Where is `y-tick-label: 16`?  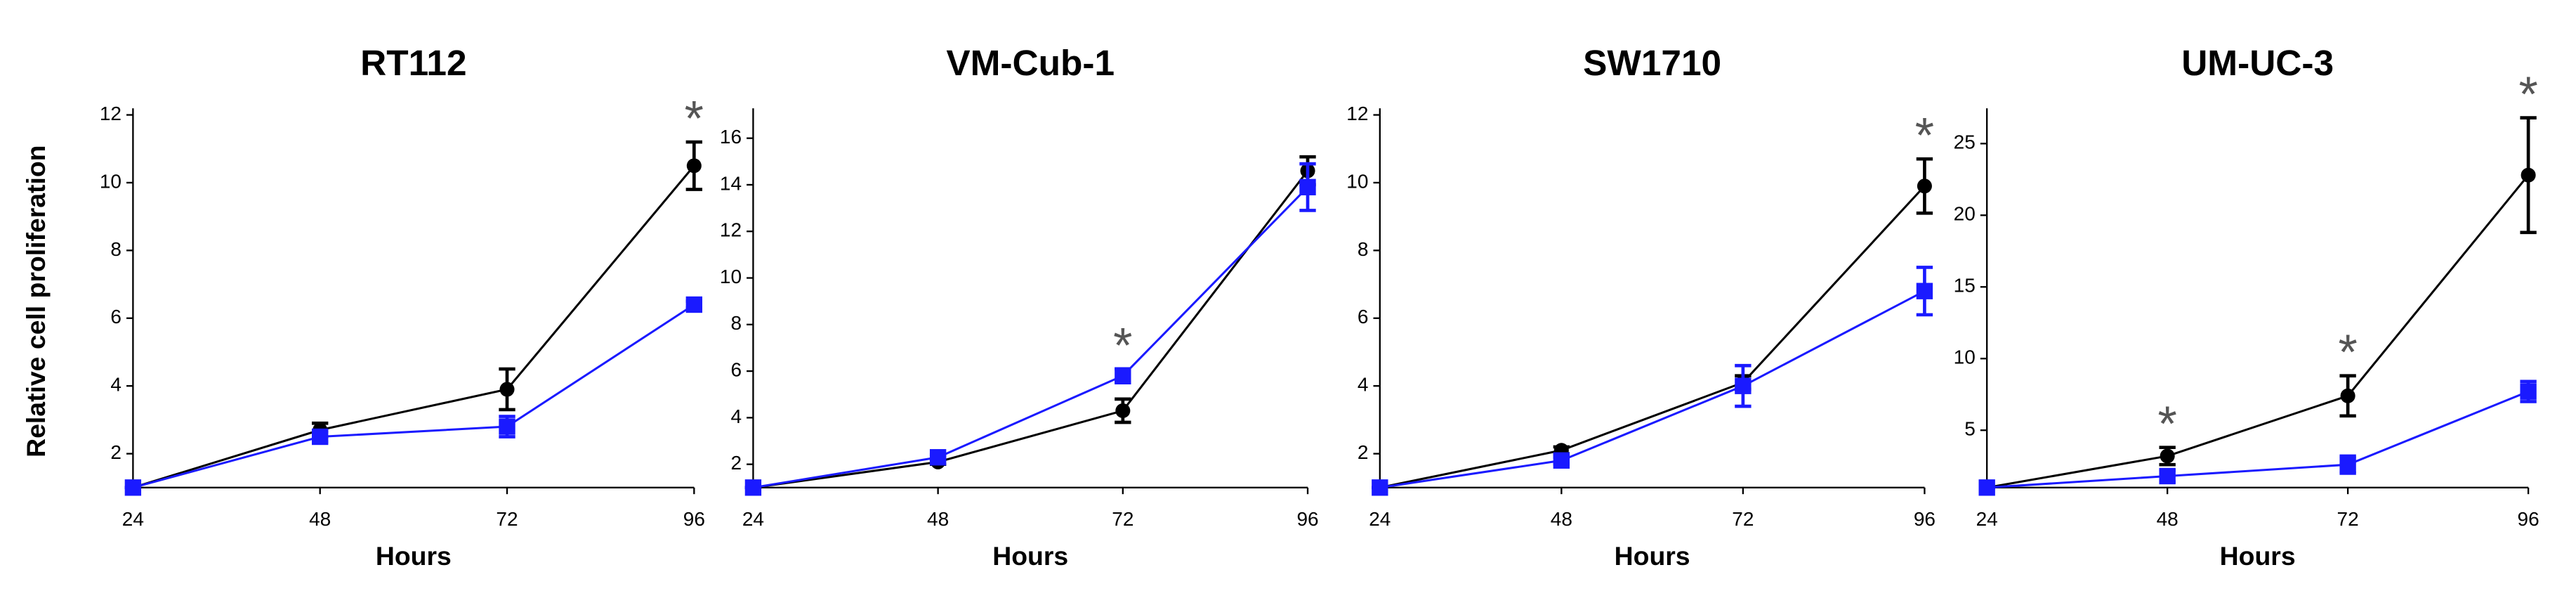
y-tick-label: 16 is located at coordinates (731, 137).